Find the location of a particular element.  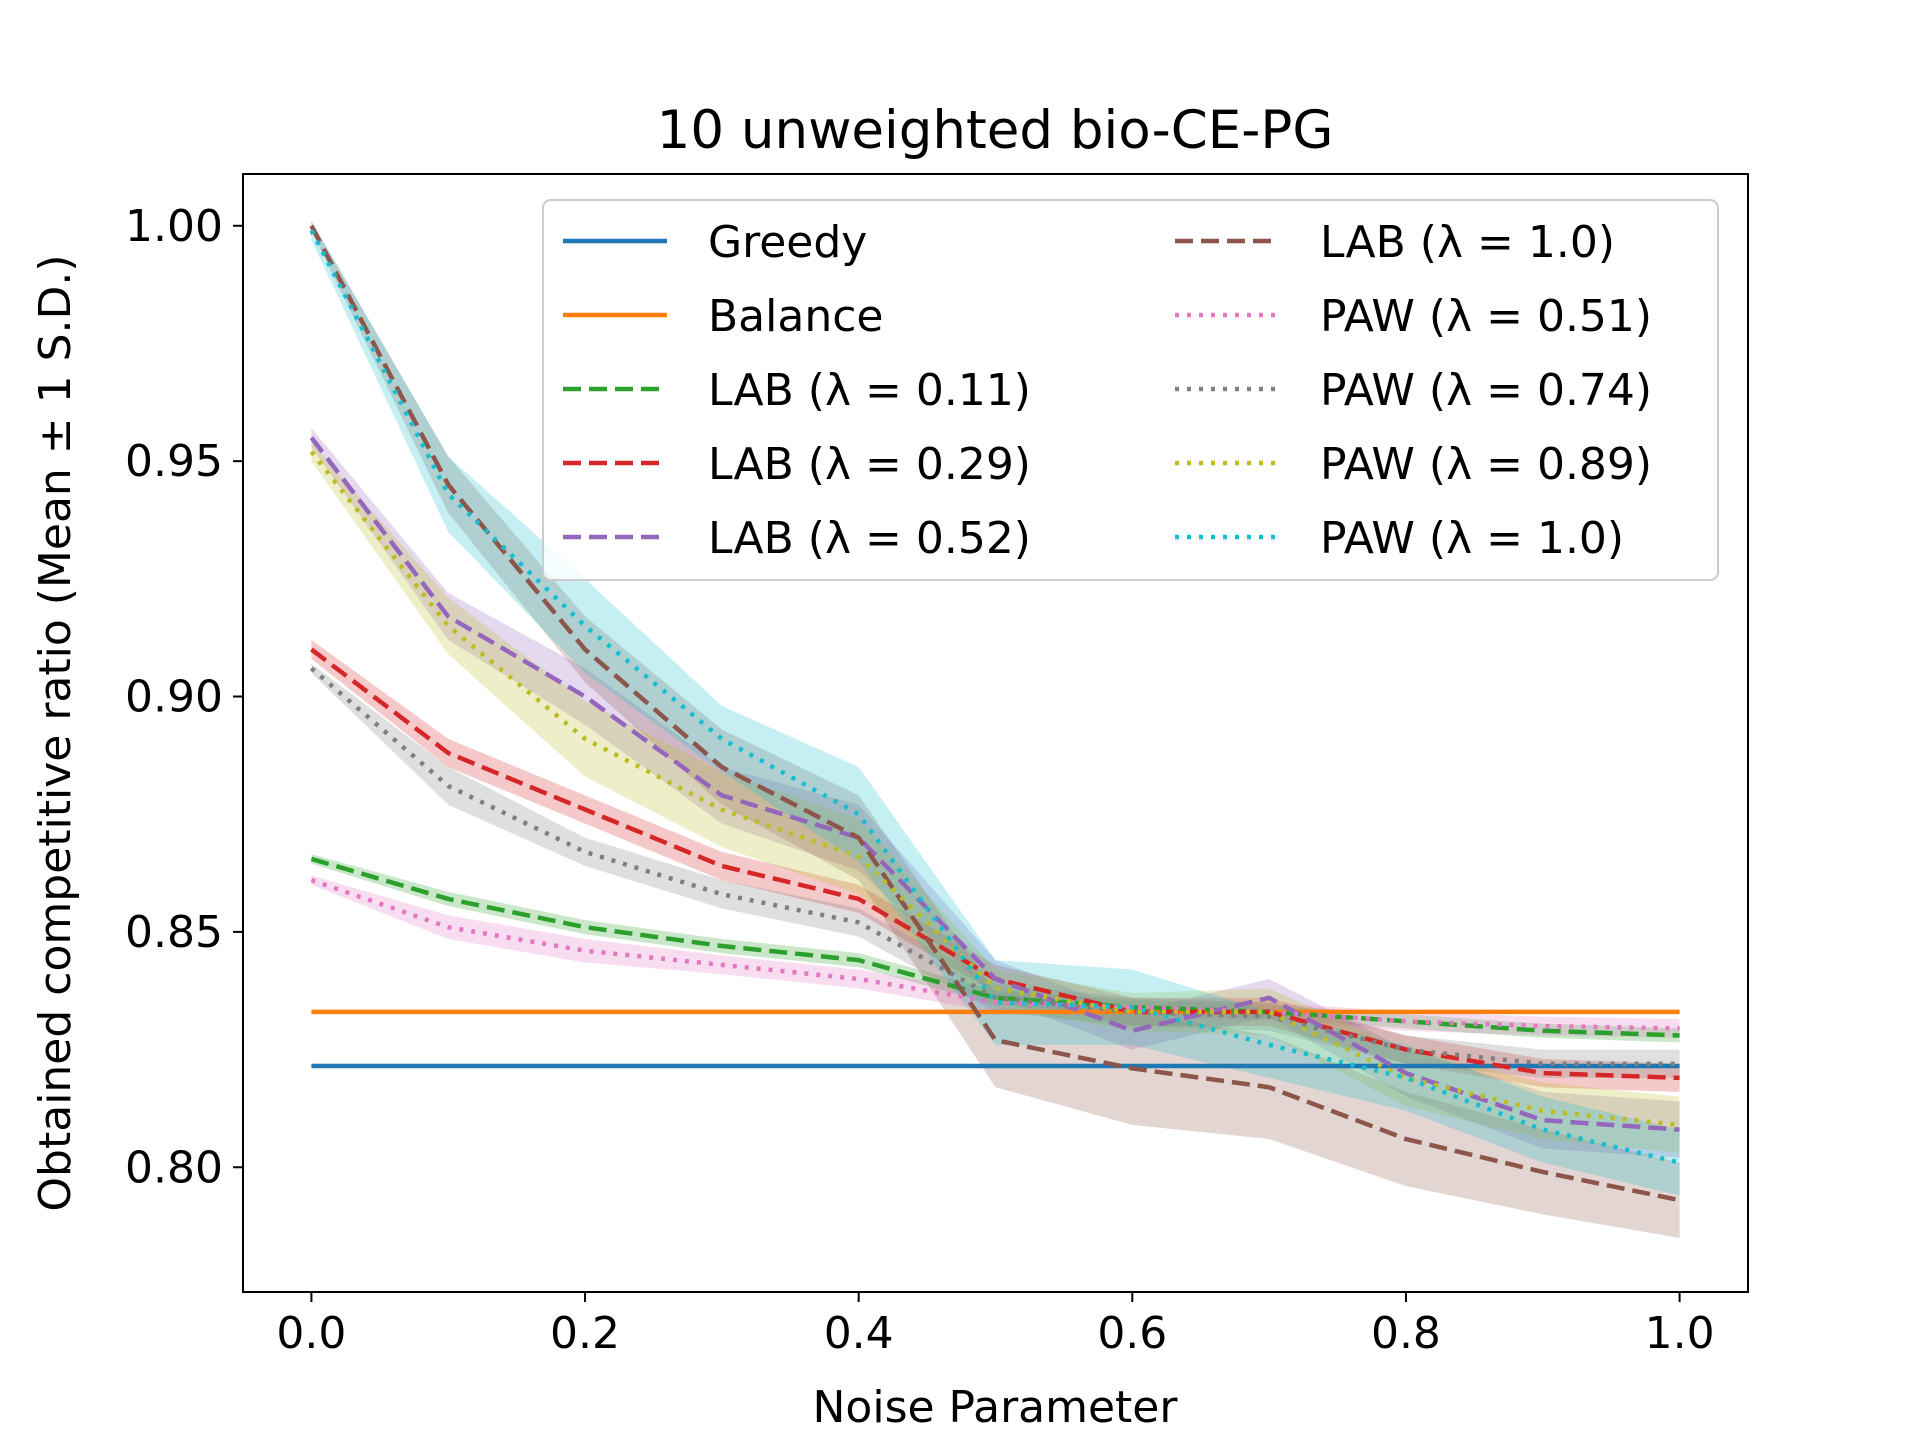

y-tick-label-0: 0.80 is located at coordinates (174, 1167).